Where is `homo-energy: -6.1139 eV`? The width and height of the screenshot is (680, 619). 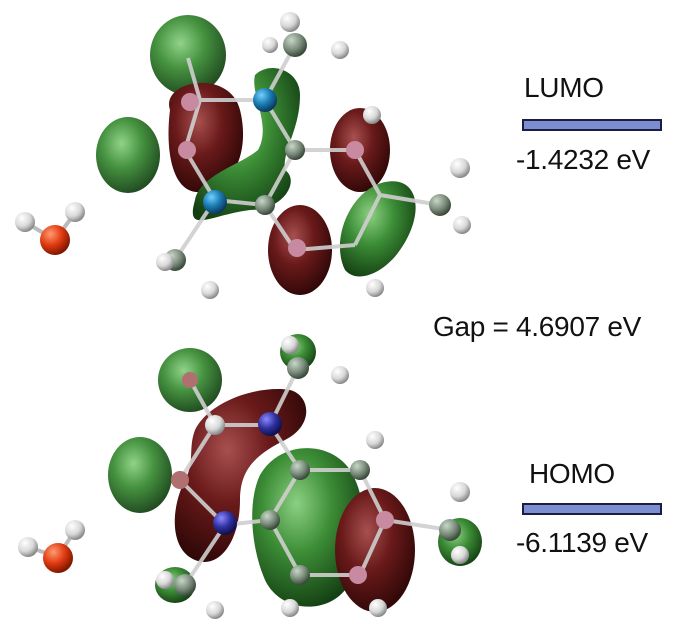 homo-energy: -6.1139 eV is located at coordinates (582, 542).